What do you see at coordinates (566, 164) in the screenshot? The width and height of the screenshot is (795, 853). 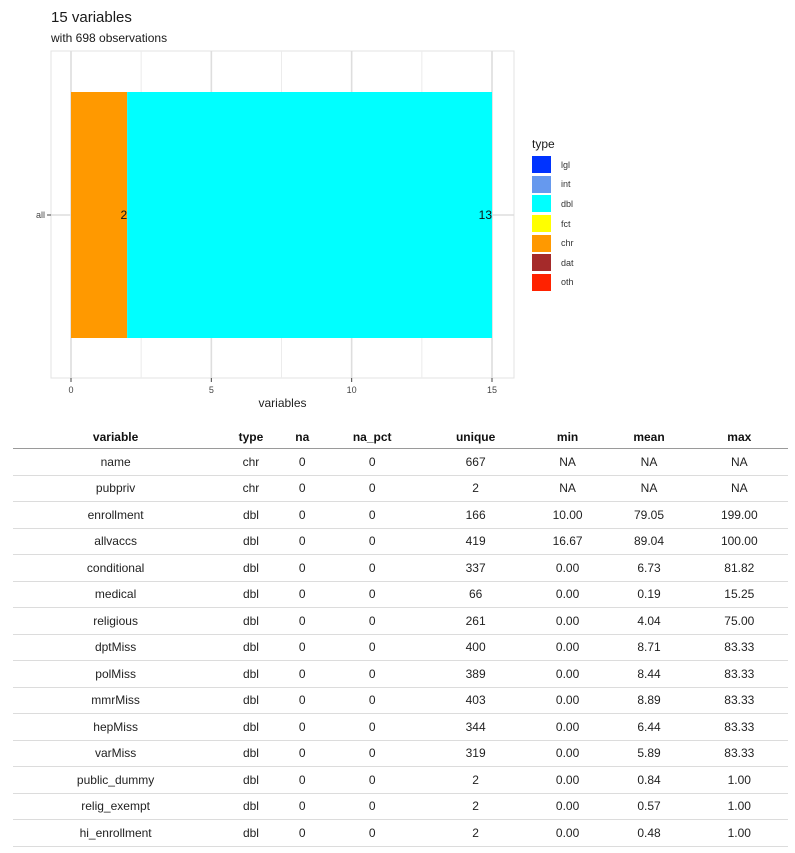 I see `legend-label: lgl` at bounding box center [566, 164].